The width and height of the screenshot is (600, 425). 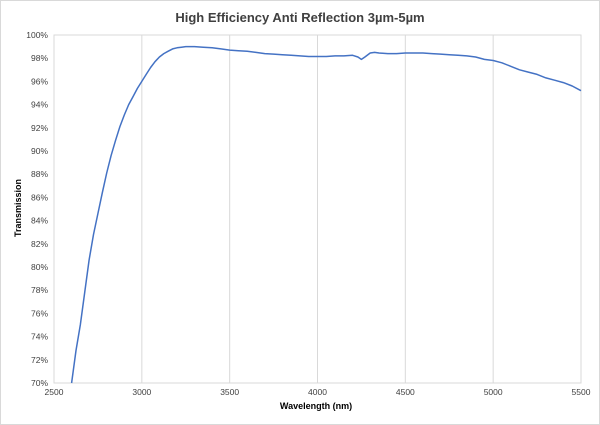 What do you see at coordinates (39, 383) in the screenshot?
I see `y-tick-label: 70%` at bounding box center [39, 383].